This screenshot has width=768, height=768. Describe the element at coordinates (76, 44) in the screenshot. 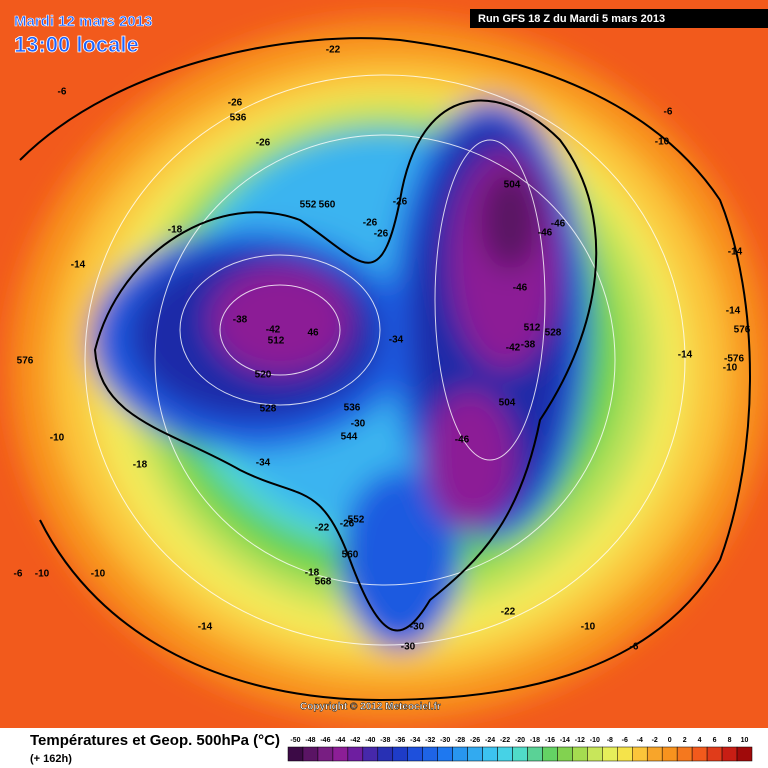

I see `forecast-time: 13:00 locale` at that location.